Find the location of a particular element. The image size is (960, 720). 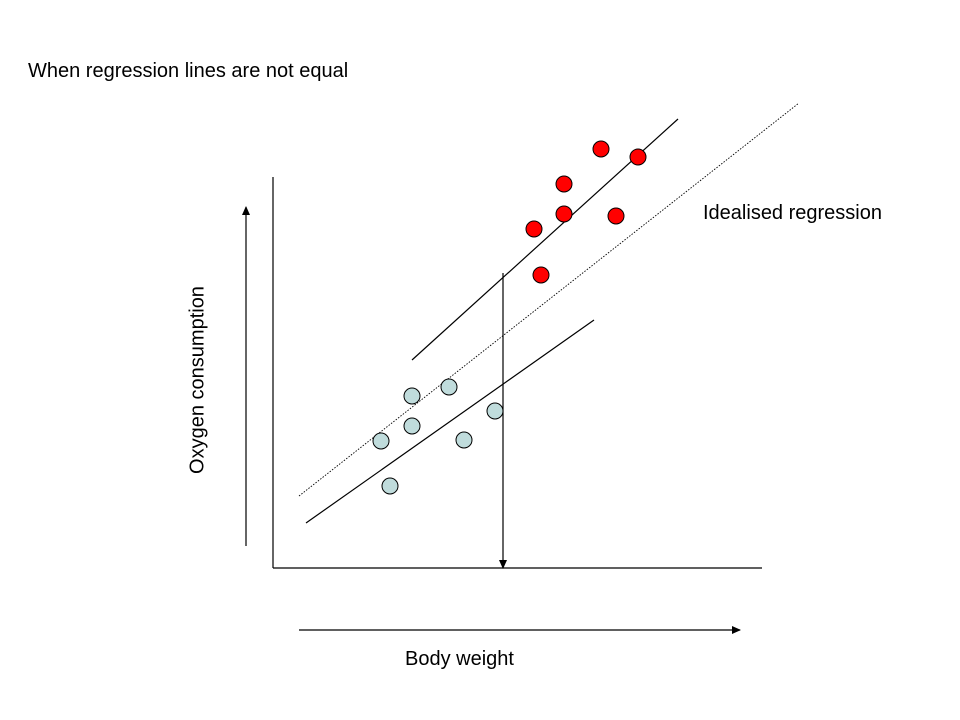

body-weight-label: Body weight is located at coordinates (459, 659).